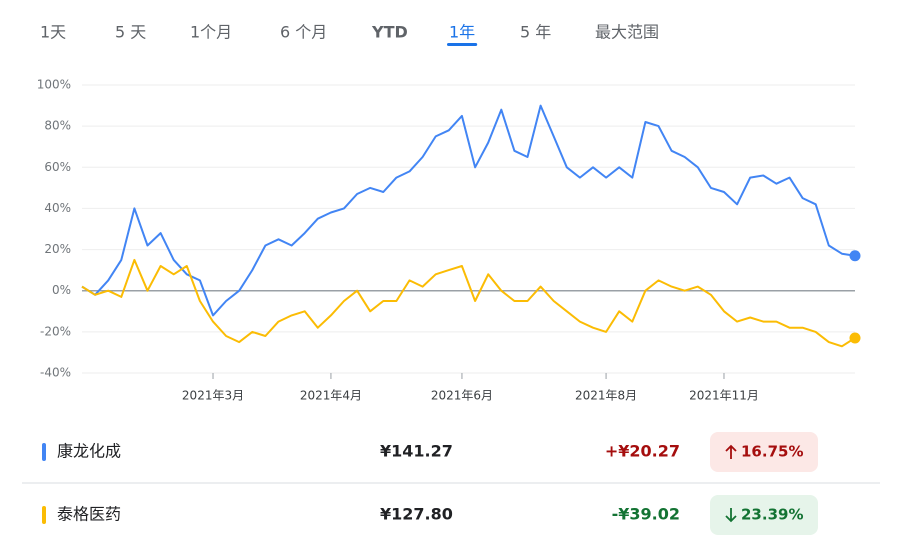 Image resolution: width=900 pixels, height=549 pixels. I want to click on range-tab: YTD, so click(389, 32).